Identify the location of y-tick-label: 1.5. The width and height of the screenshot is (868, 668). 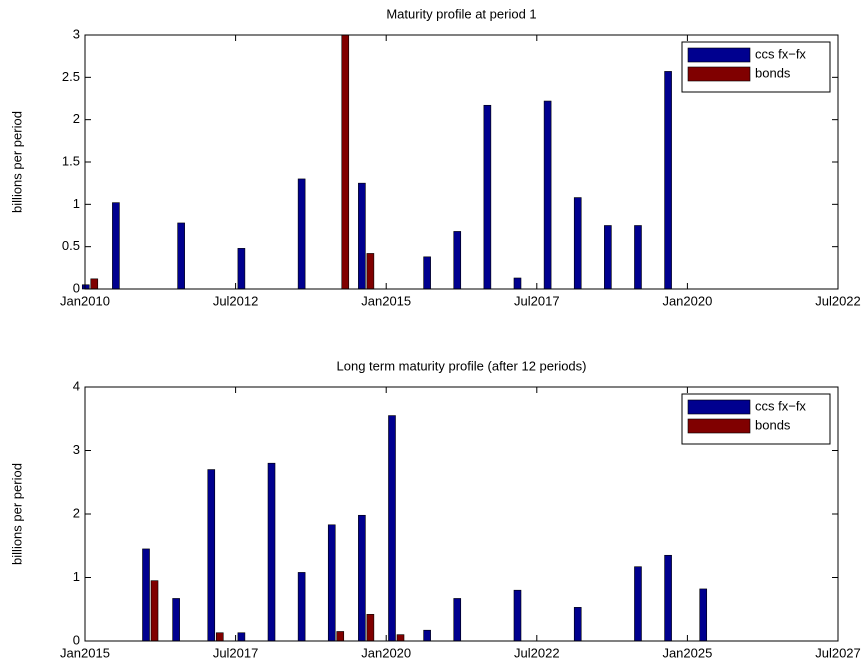
(71, 160).